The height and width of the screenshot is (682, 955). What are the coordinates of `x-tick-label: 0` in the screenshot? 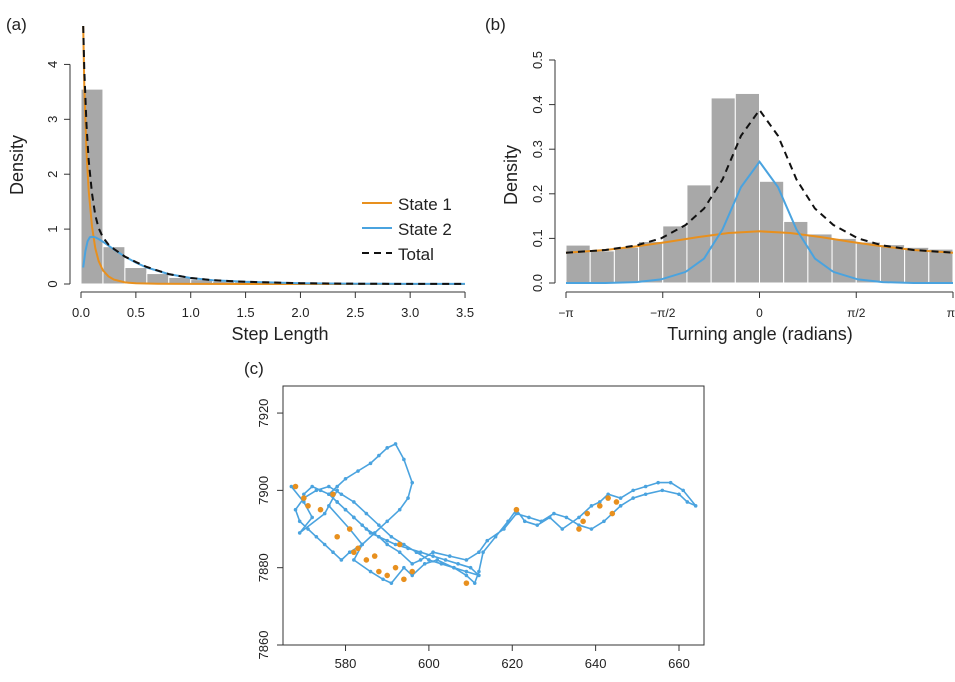 It's located at (759, 313).